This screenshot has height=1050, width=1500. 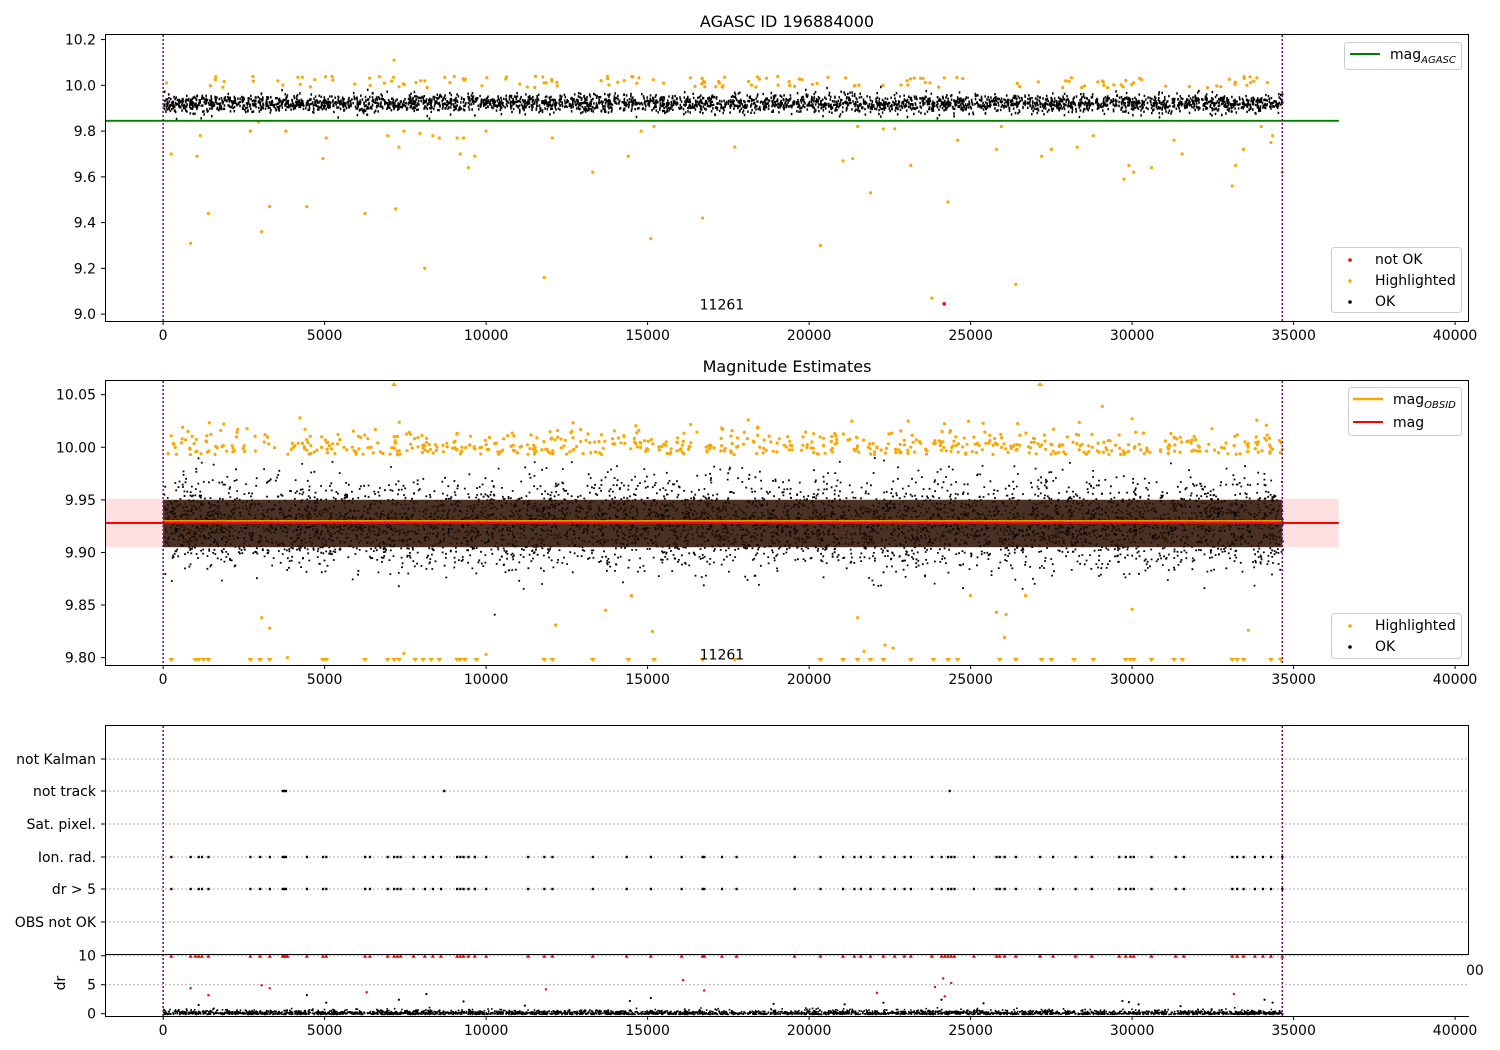 I want to click on panel2-ytick-label: 9.80, so click(x=80, y=659).